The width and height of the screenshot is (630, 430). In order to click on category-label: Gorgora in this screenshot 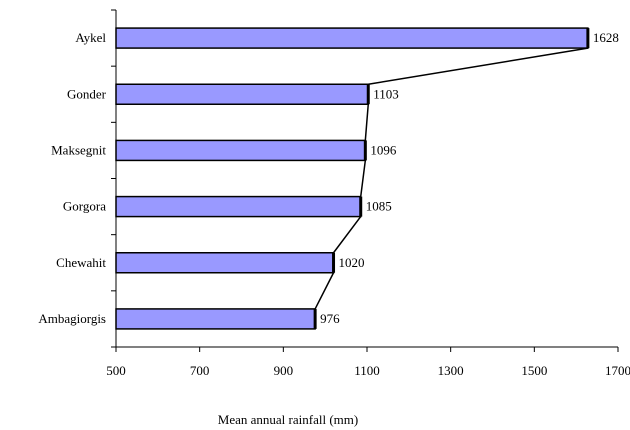, I will do `click(84, 206)`.